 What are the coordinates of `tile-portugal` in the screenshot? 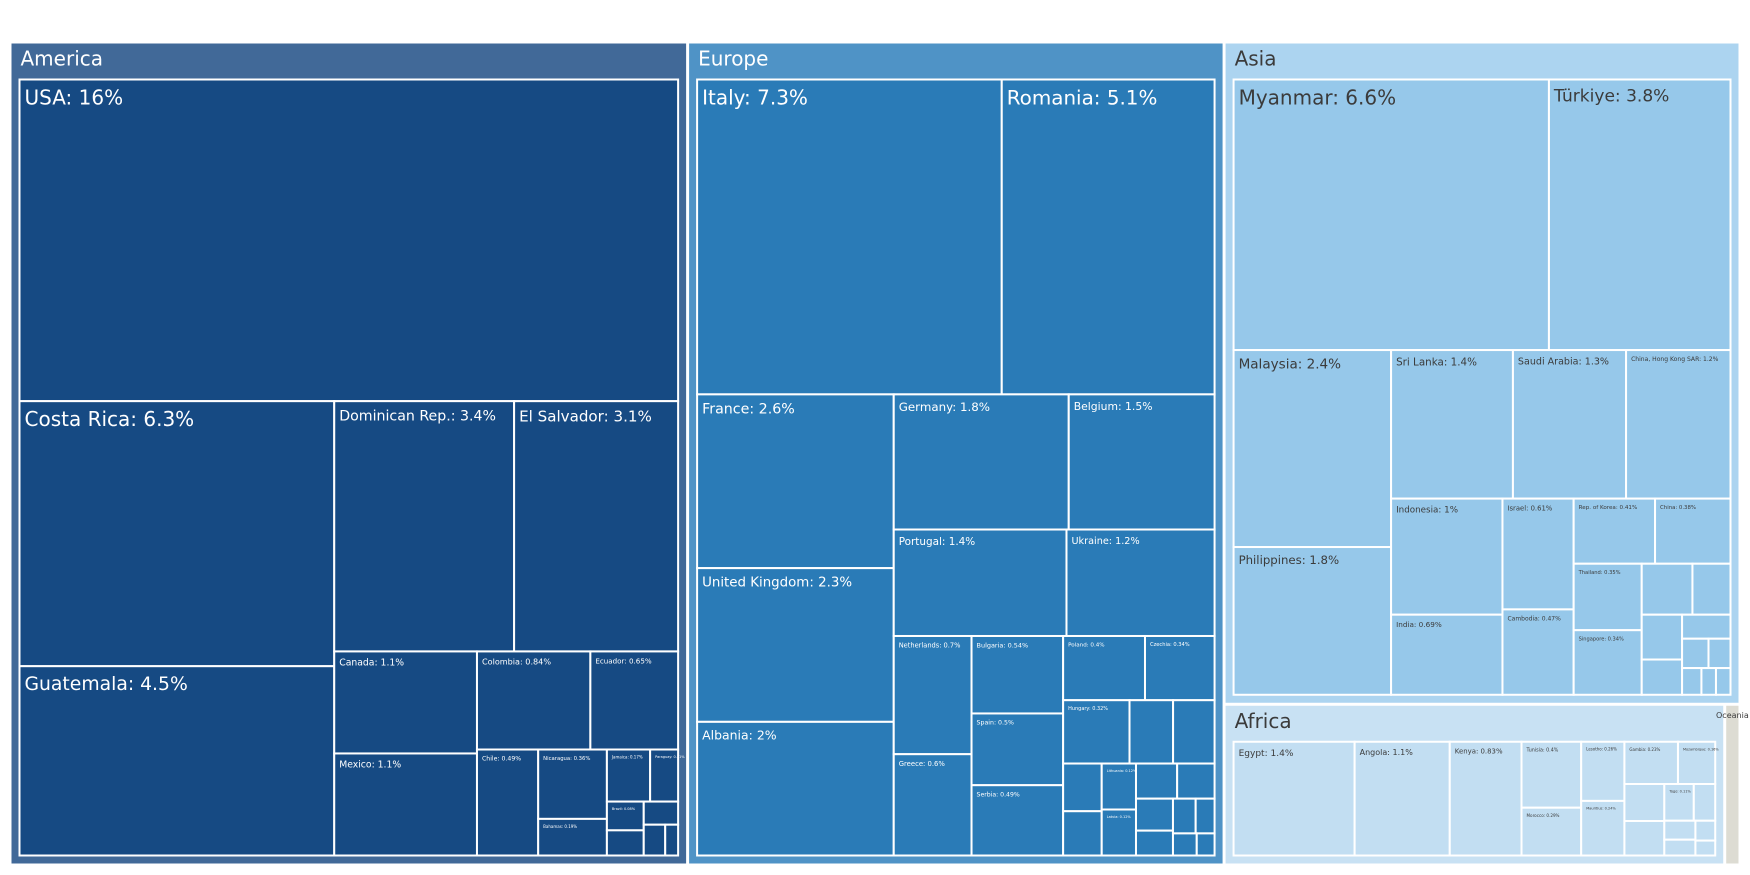 It's located at (980, 582).